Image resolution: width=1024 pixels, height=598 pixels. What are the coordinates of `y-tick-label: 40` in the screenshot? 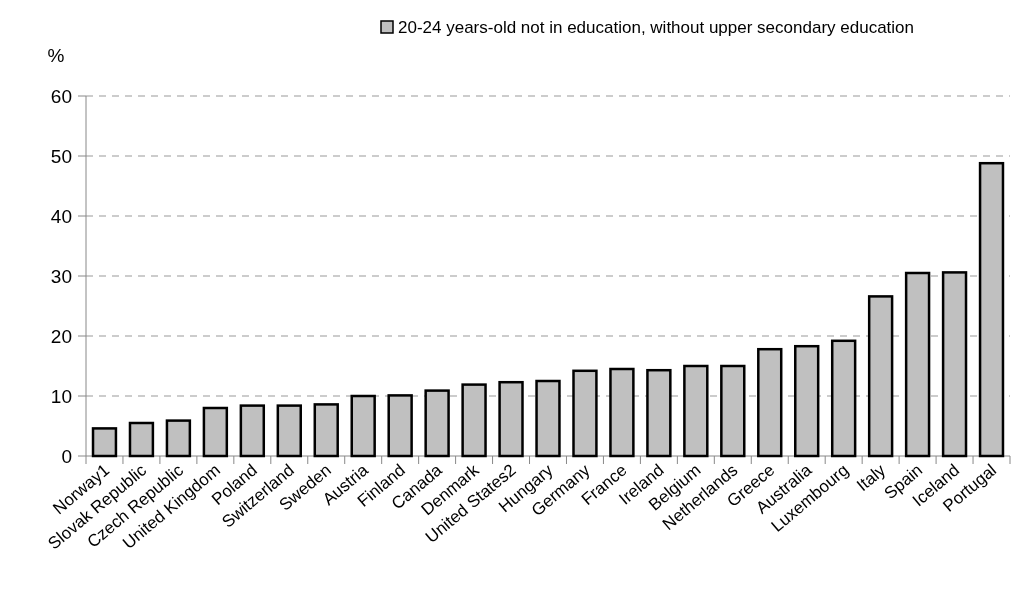 It's located at (61, 216).